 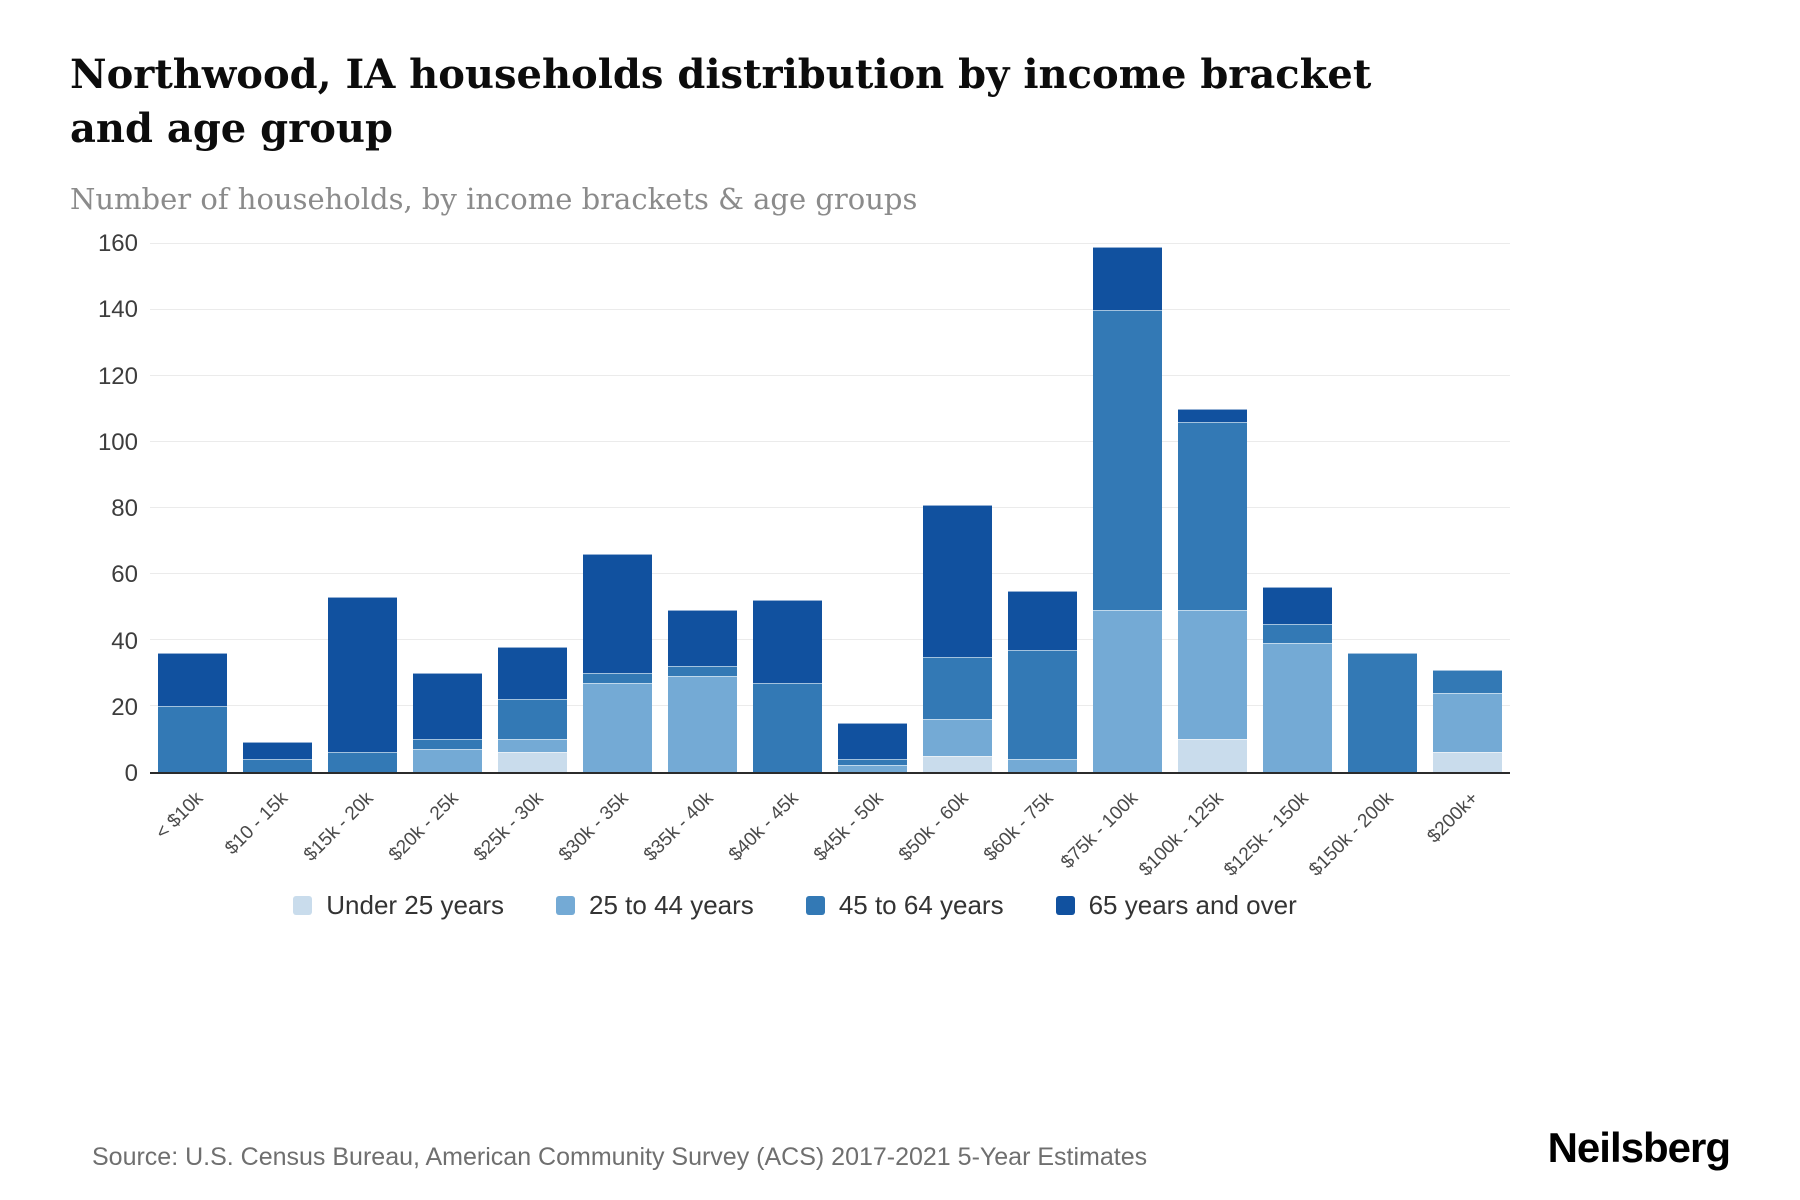 What do you see at coordinates (1365, 829) in the screenshot?
I see `x-tick: $150k - 200k` at bounding box center [1365, 829].